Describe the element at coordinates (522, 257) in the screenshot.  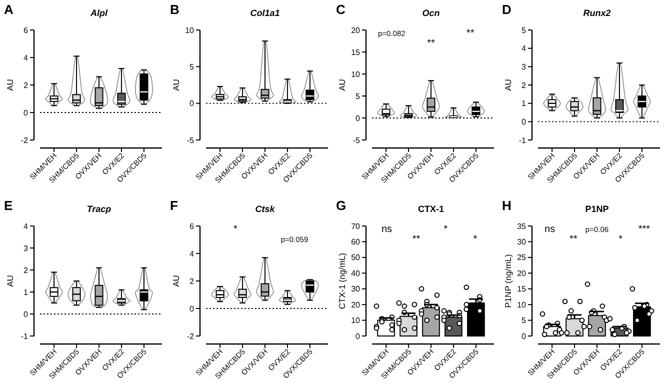
I see `y-tick-label: 25` at that location.